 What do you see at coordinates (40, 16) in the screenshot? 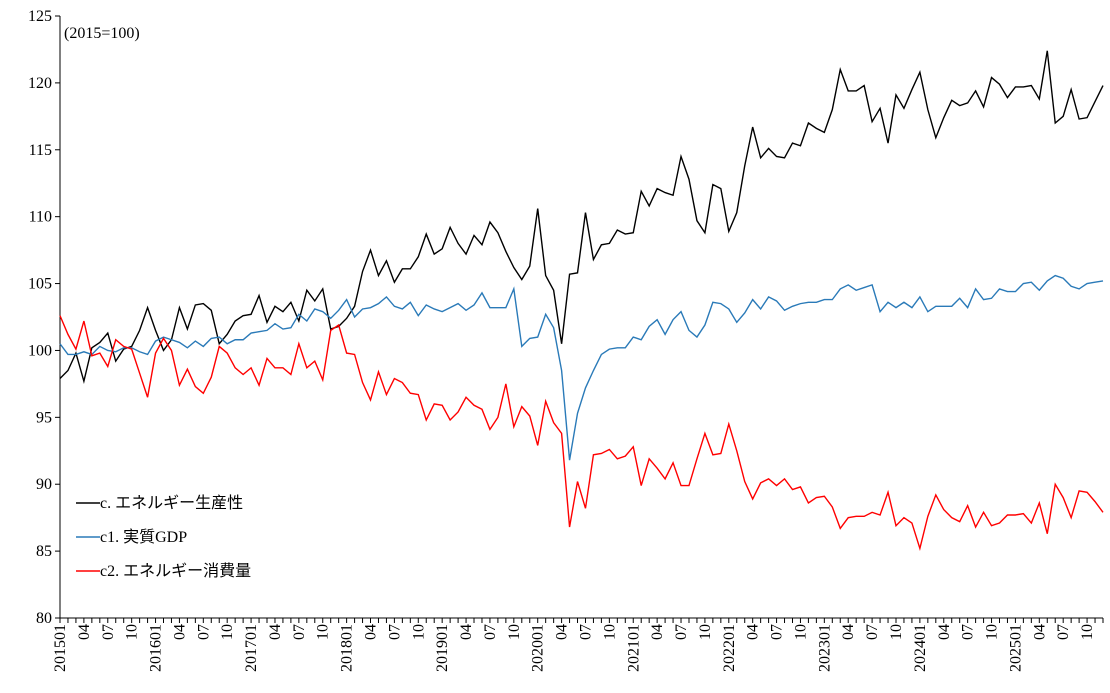
I see `y-tick-label: 125` at bounding box center [40, 16].